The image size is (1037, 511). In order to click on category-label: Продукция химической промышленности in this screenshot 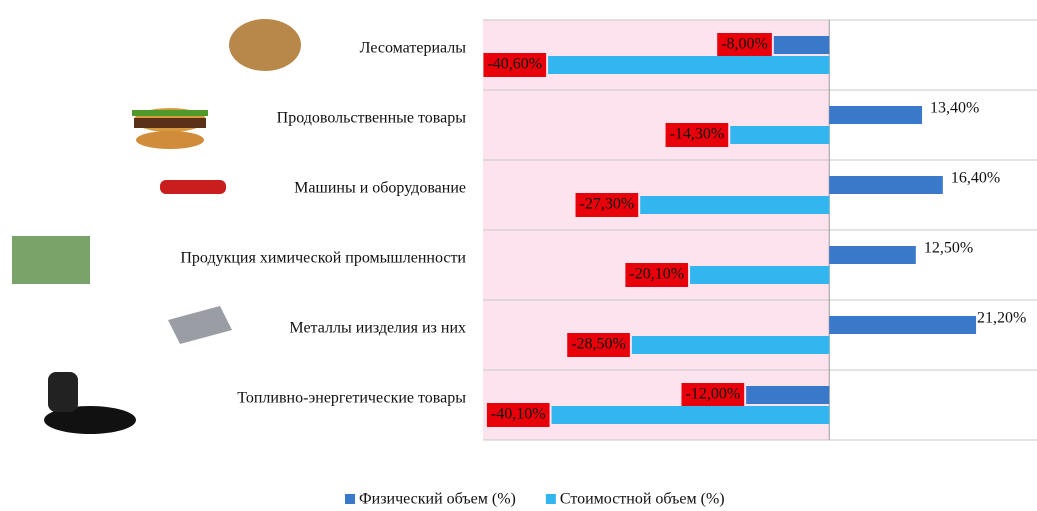, I will do `click(323, 258)`.